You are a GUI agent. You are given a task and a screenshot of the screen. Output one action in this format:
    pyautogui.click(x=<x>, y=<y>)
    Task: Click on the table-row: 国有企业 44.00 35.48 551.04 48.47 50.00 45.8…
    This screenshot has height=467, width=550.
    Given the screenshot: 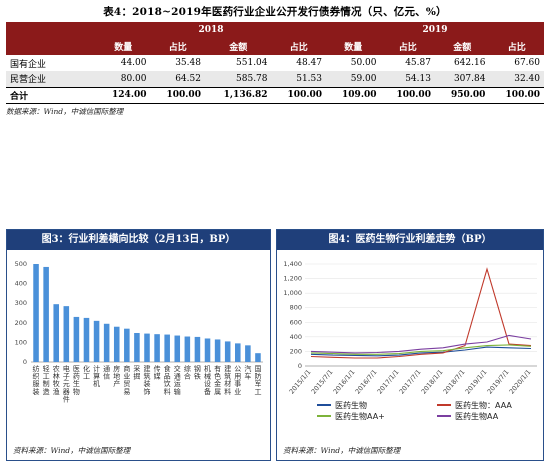 What is the action you would take?
    pyautogui.click(x=275, y=63)
    